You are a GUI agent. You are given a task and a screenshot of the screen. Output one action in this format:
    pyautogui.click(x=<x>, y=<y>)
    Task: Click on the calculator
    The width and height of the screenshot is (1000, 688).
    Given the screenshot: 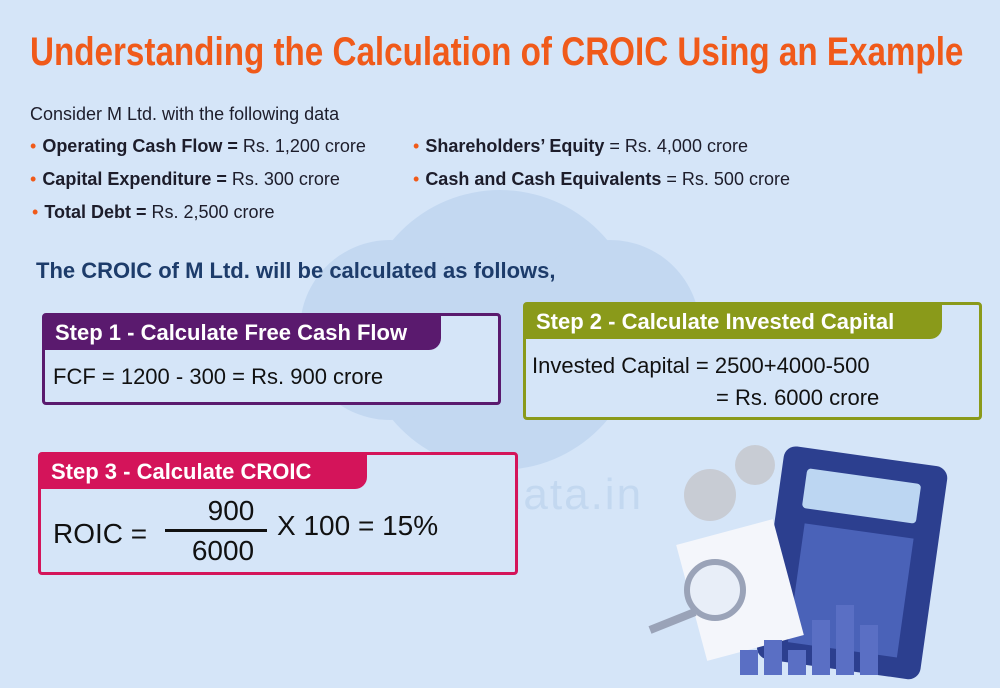 What is the action you would take?
    pyautogui.click(x=852, y=563)
    